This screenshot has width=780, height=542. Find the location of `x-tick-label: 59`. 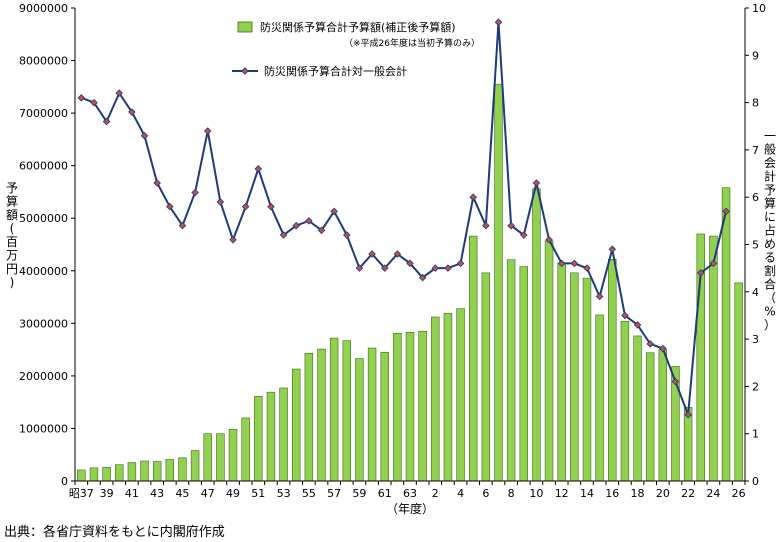

x-tick-label: 59 is located at coordinates (359, 493).